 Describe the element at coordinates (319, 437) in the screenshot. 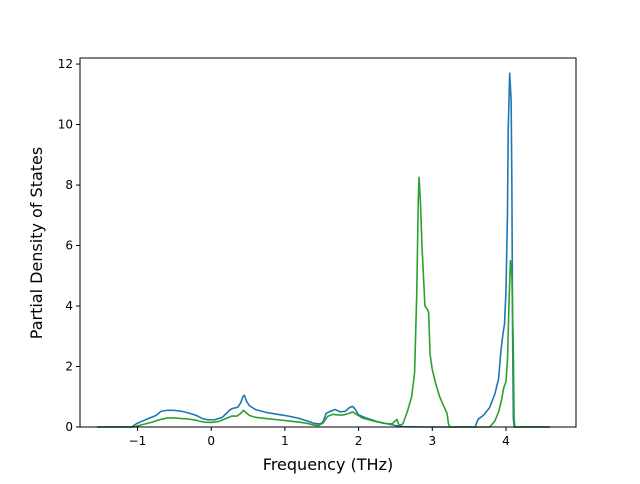

I see `x-axis-ticks: −1 0 1 2 3 4` at that location.